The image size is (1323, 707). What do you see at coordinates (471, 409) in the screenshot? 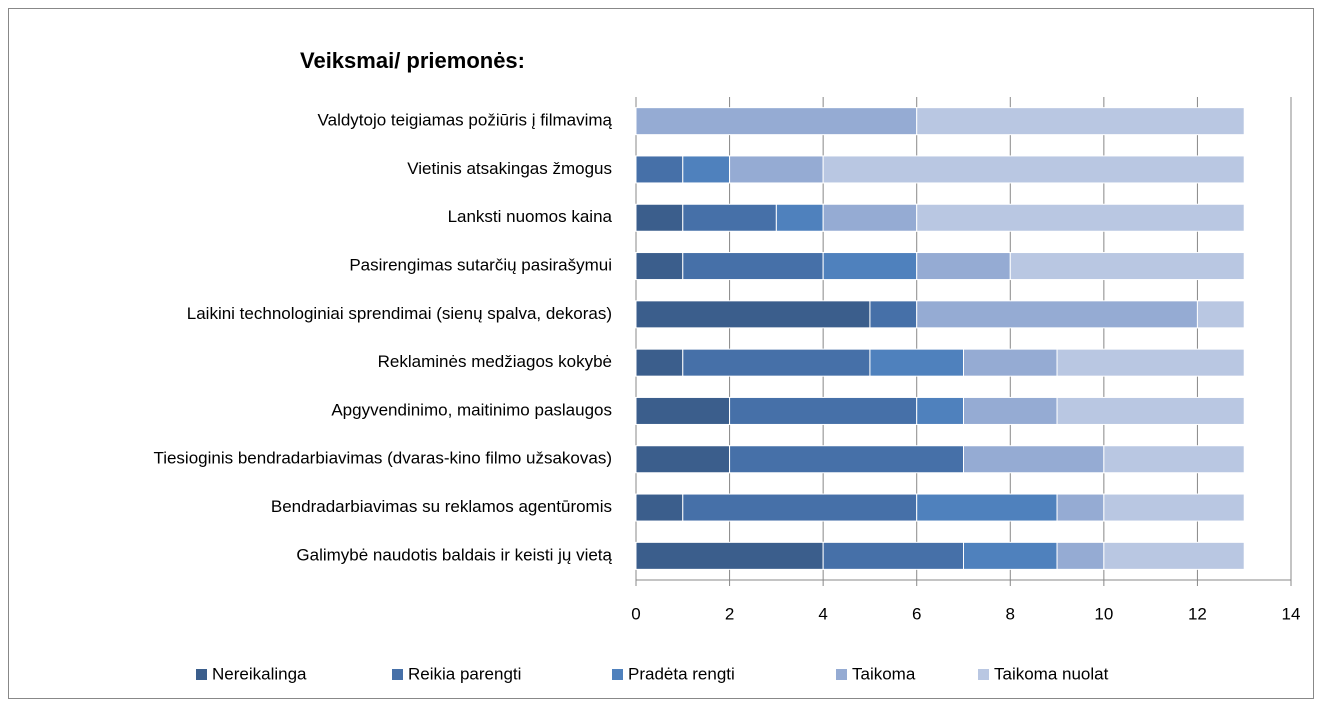
I see `y-tick-label: Apgyvendinimo, maitinimo paslaugos` at bounding box center [471, 409].